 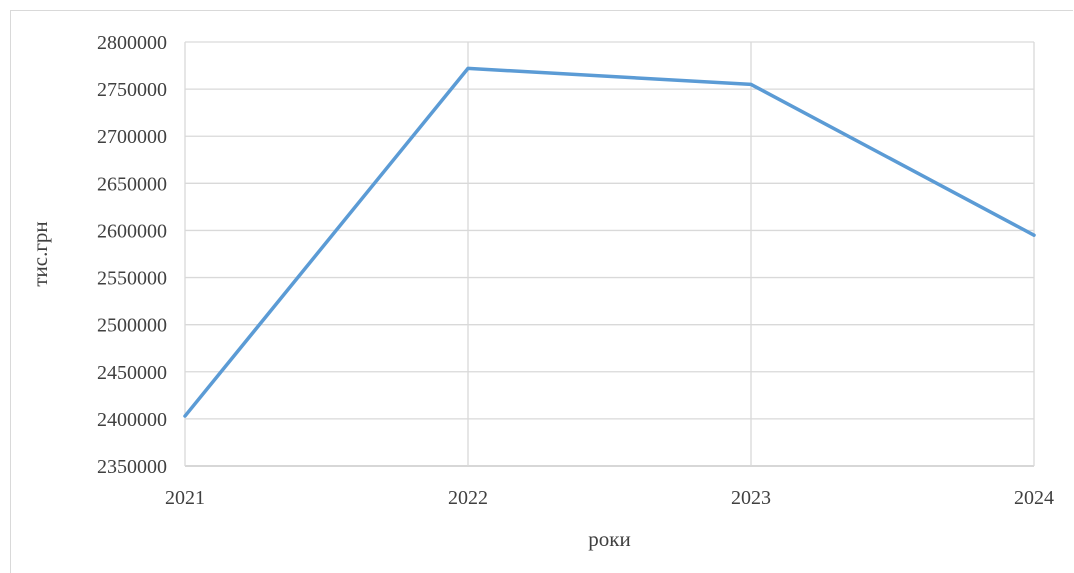 I want to click on y-tick-label: 2550000, so click(x=132, y=279).